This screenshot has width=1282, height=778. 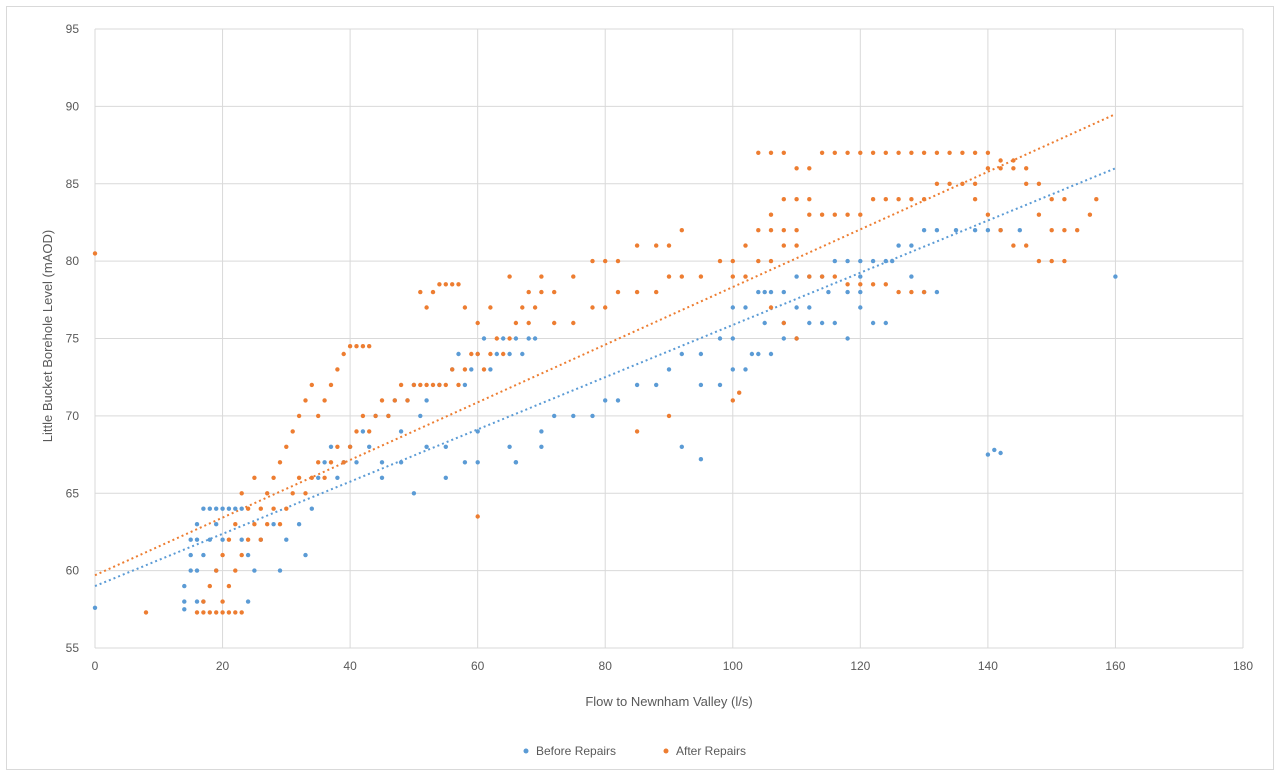 What do you see at coordinates (668, 701) in the screenshot?
I see `x-axis-title: Flow to Newnham Valley (l/s)` at bounding box center [668, 701].